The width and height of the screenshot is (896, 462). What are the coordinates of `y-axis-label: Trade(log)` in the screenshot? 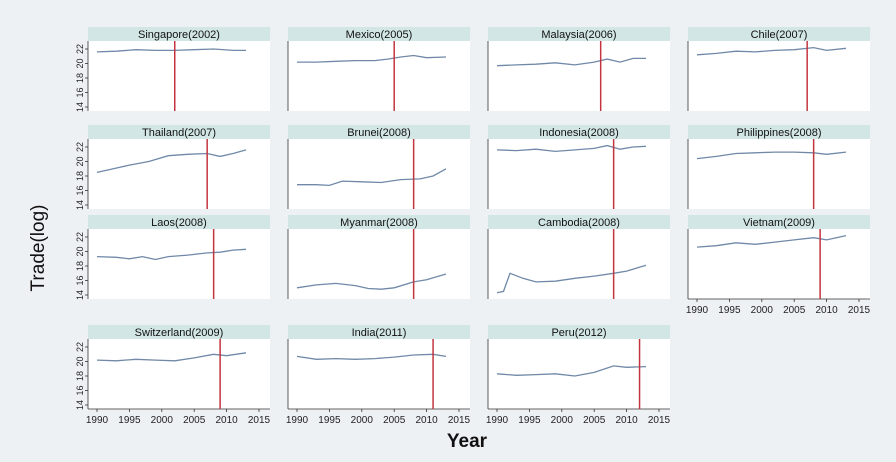 It's located at (38, 248).